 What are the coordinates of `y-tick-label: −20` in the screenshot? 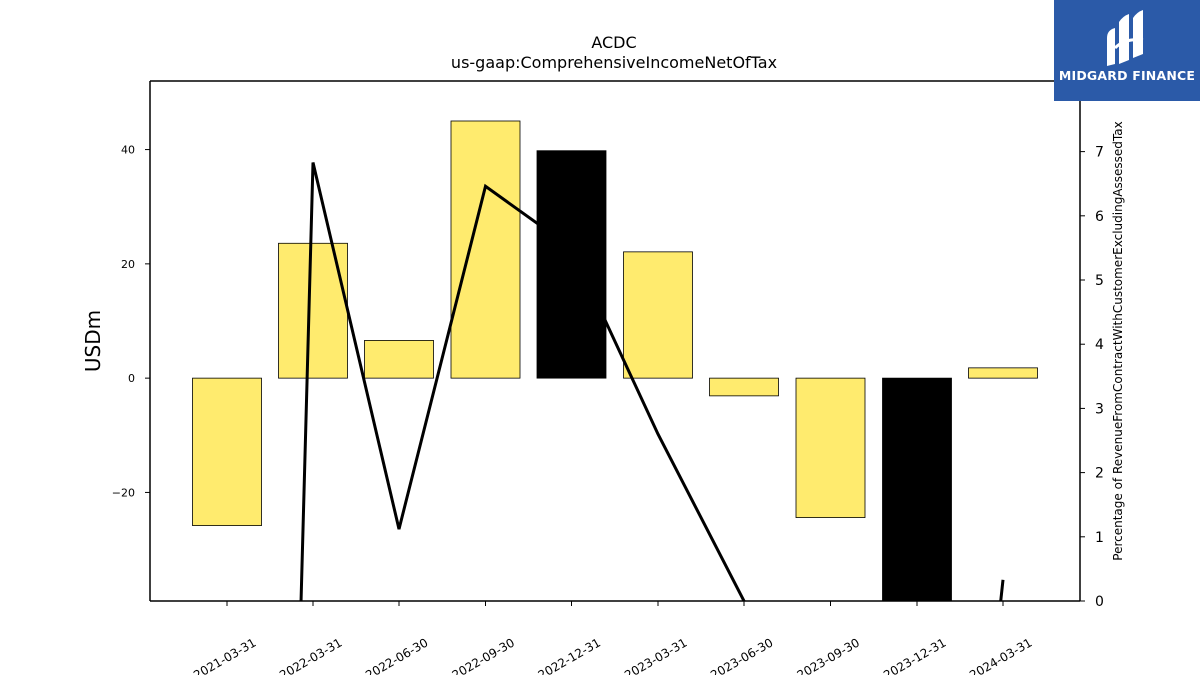 It's located at (123, 492).